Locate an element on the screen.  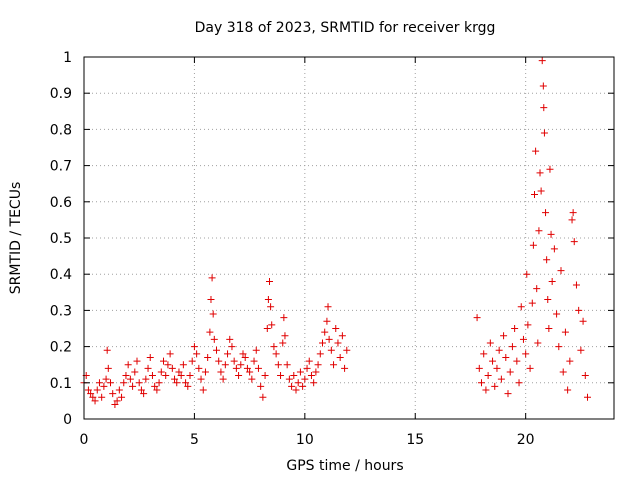
y-tick-label: 0.2 is located at coordinates (61, 348).